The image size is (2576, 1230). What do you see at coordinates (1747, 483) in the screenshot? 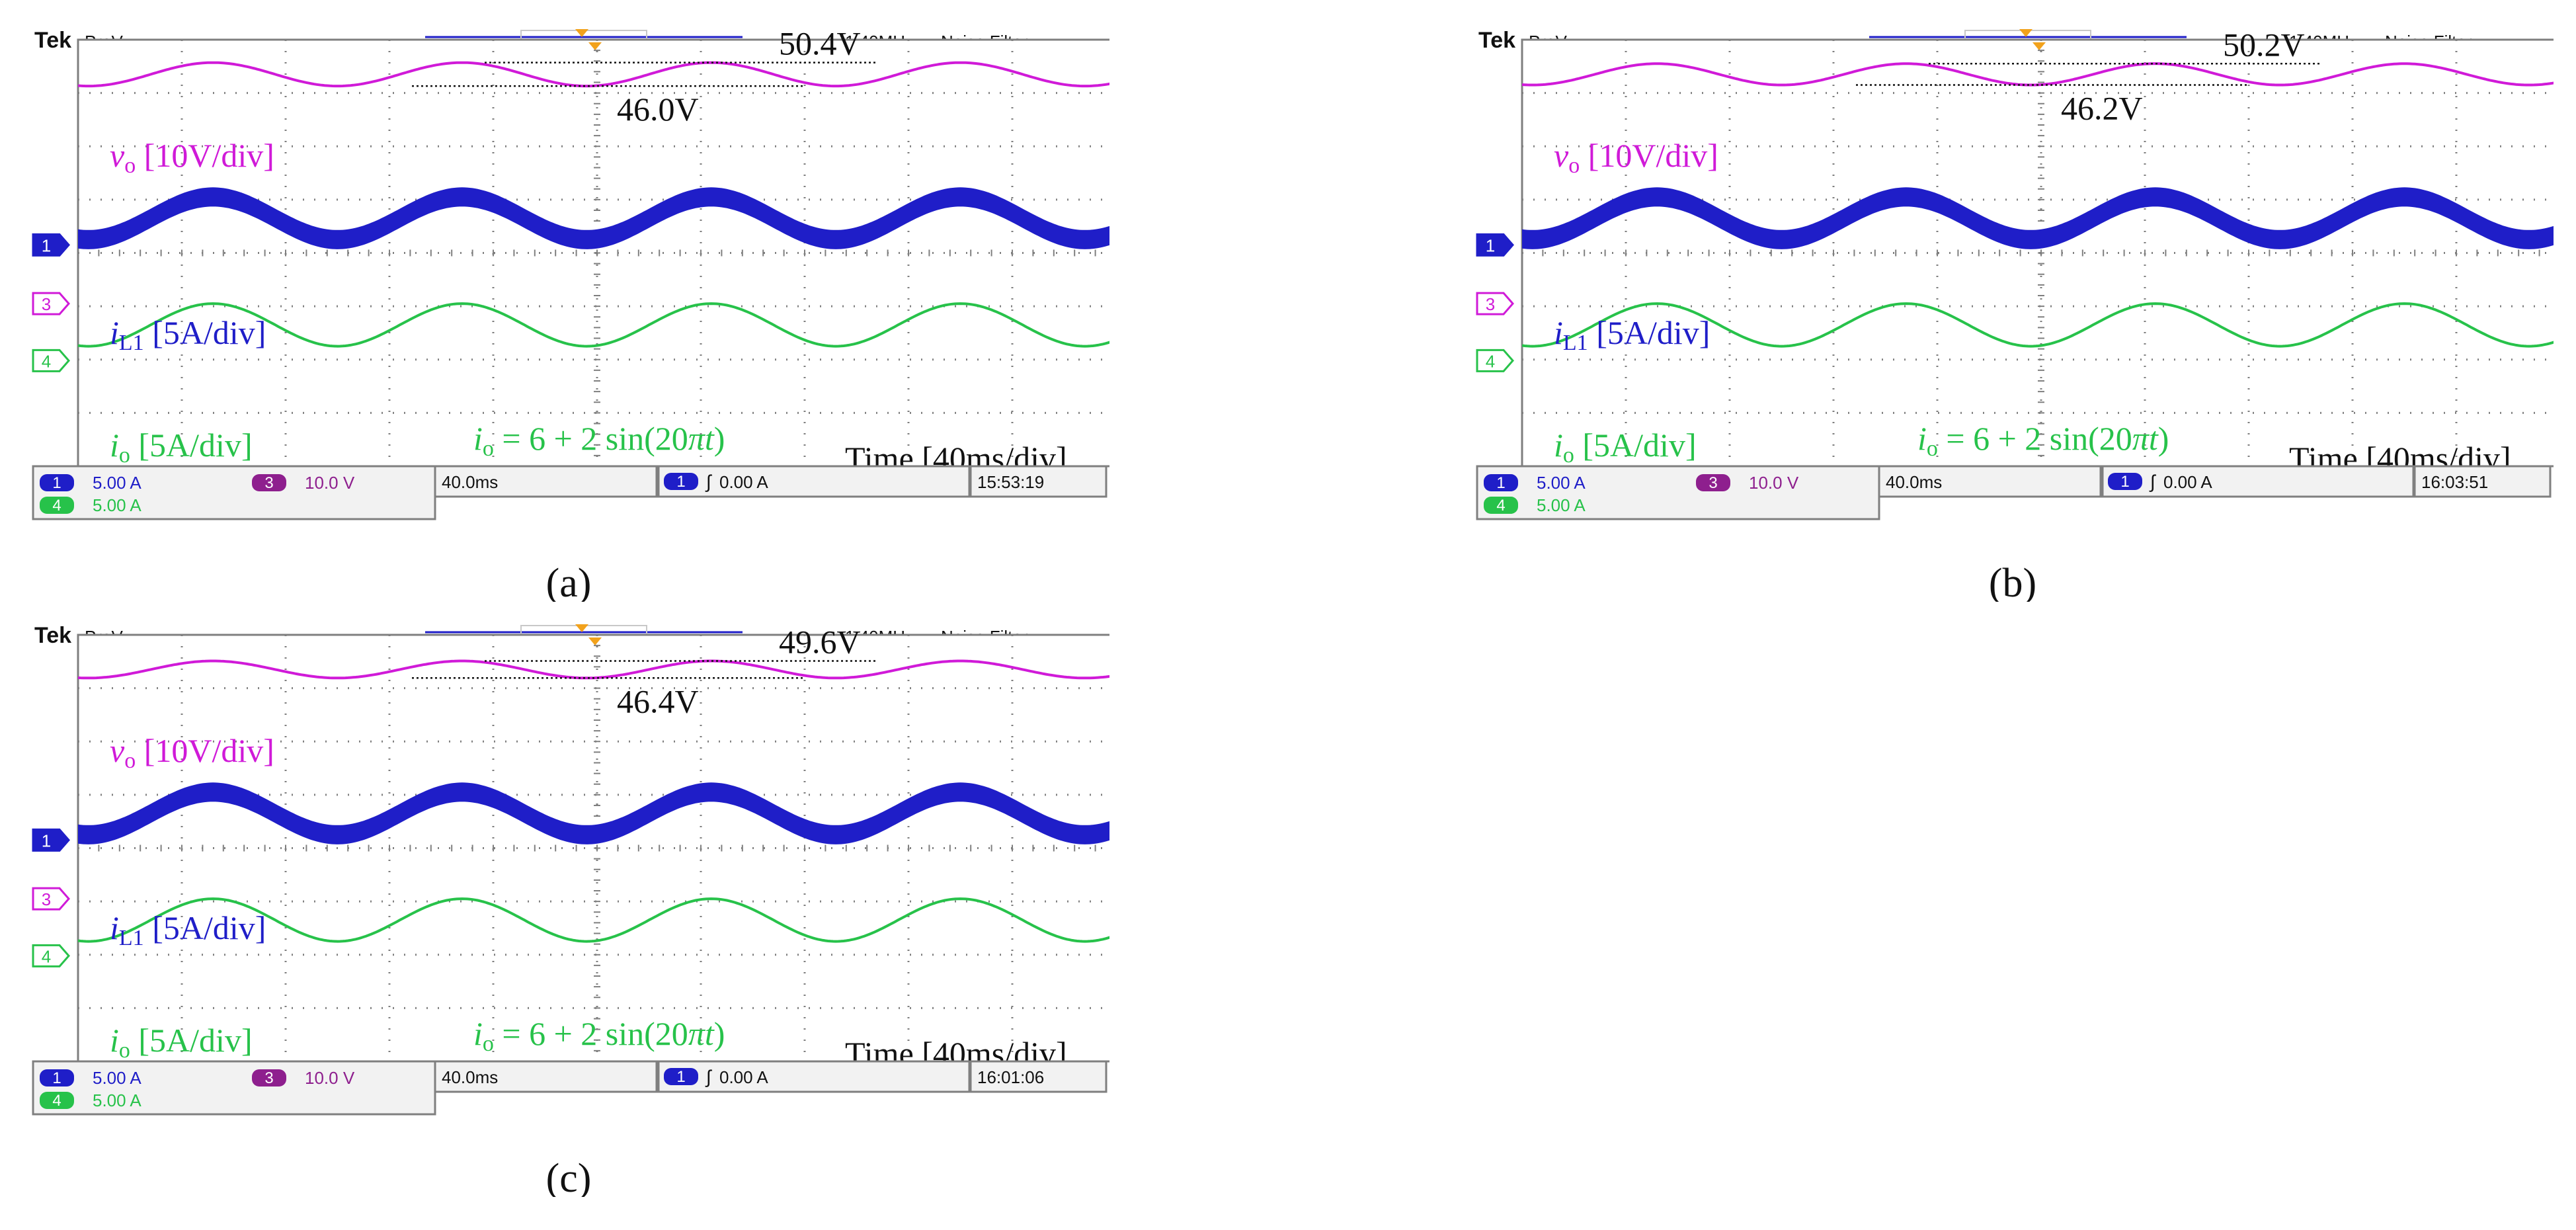
I see `ch3-scale-readout: 3 10.0 V` at bounding box center [1747, 483].